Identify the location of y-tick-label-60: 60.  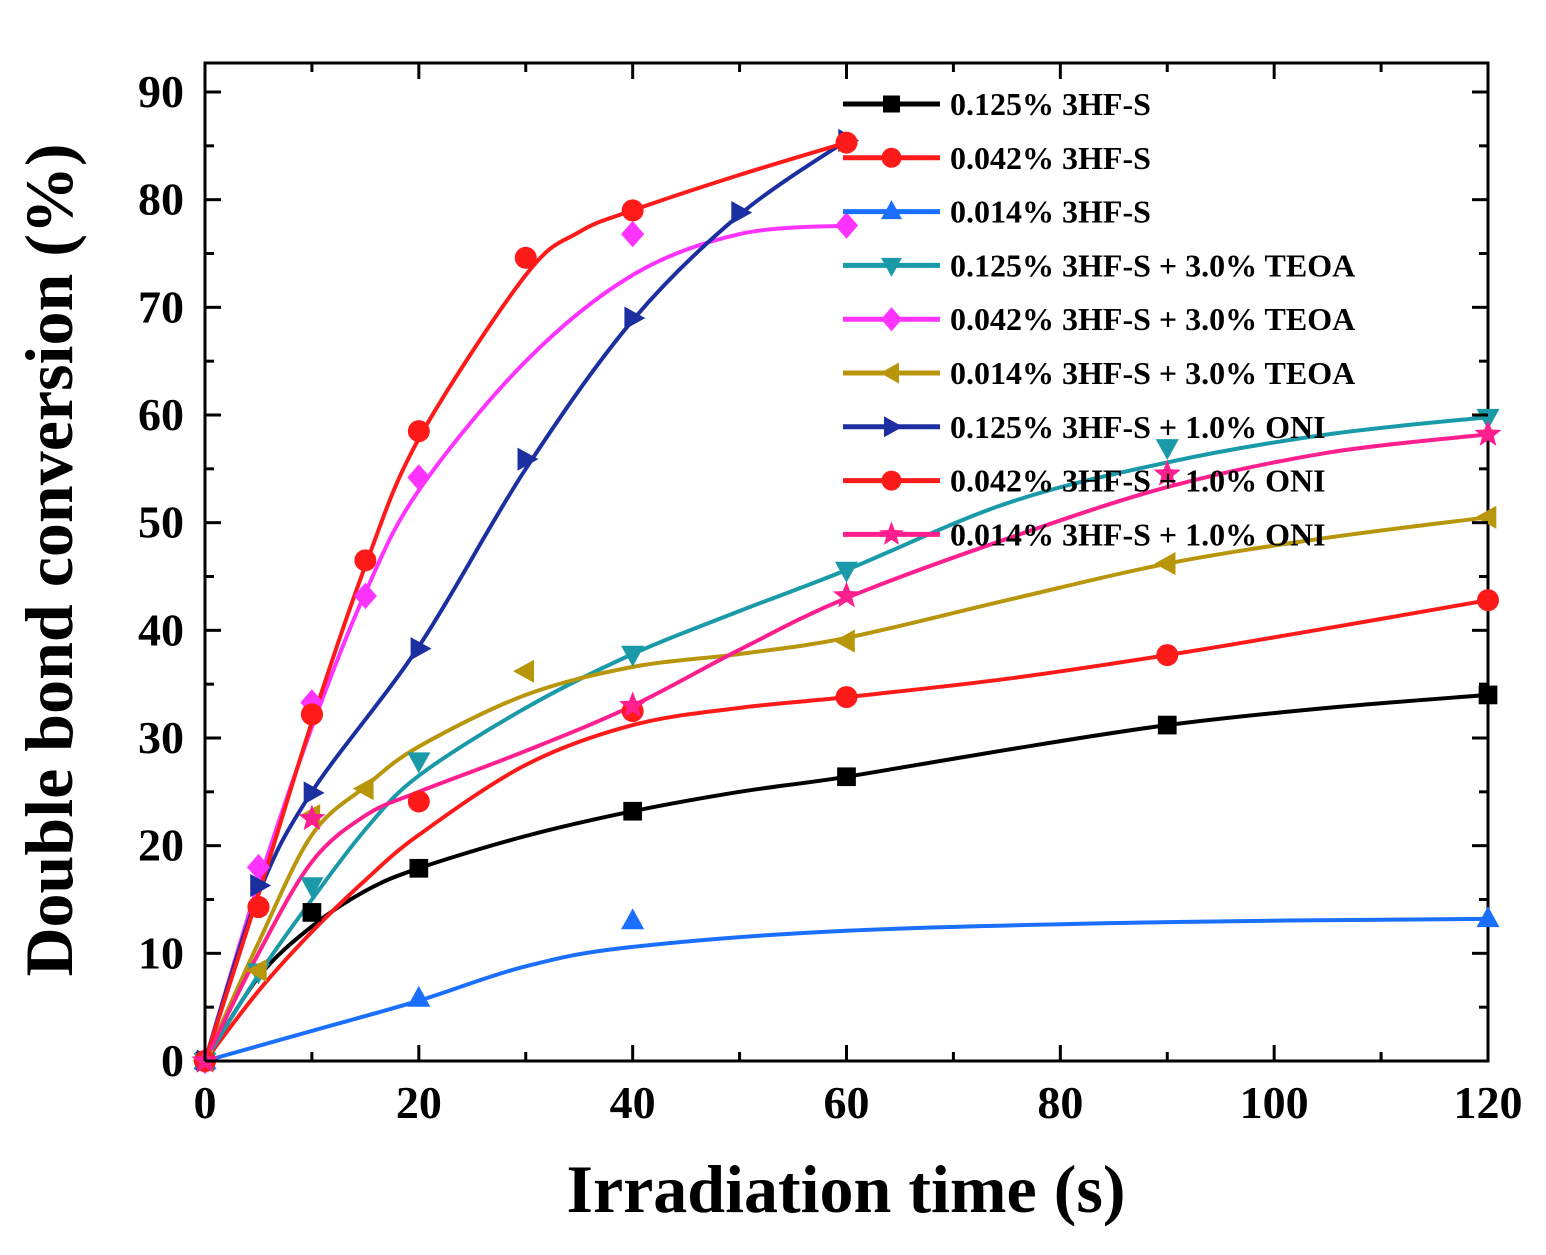
(161, 414).